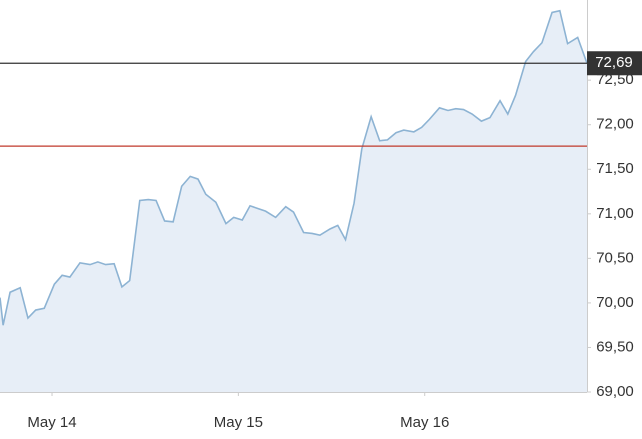 The image size is (642, 439). I want to click on y-tick-label: 69,00, so click(615, 391).